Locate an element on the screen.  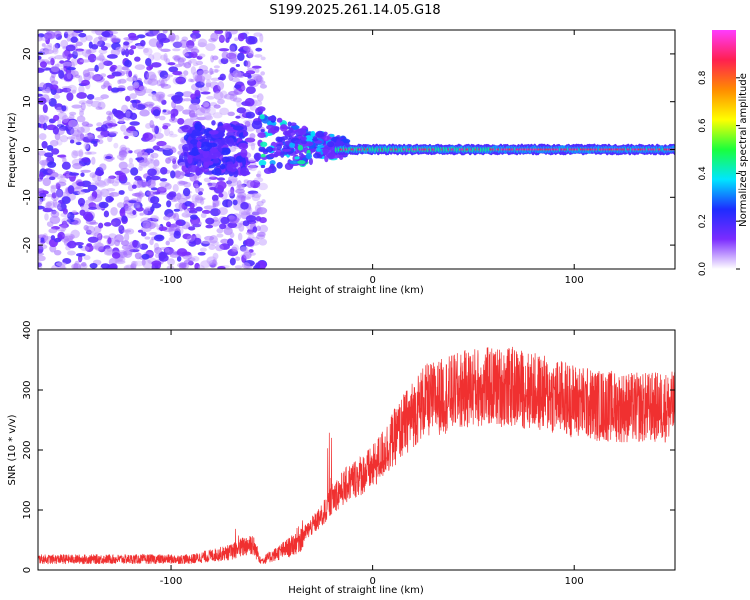
colorbar-tick-label: 0.2 is located at coordinates (703, 221).